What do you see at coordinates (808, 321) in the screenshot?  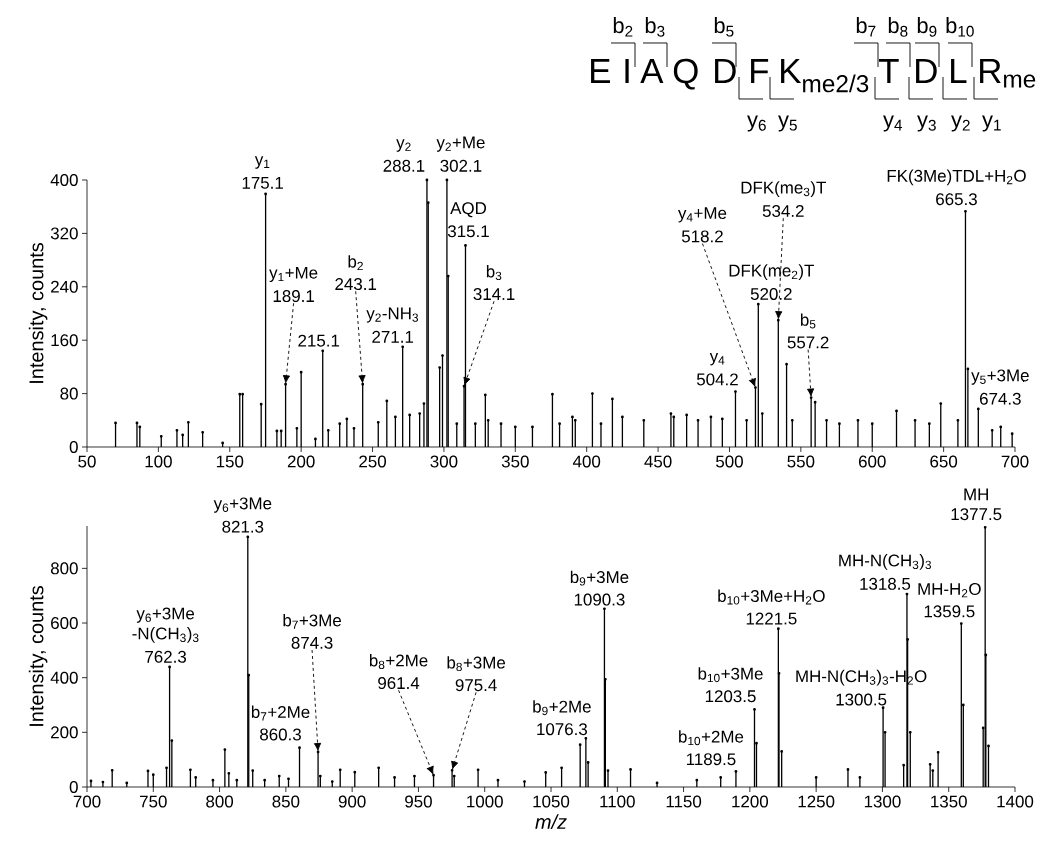 I see `annotation: b$_{5}$` at bounding box center [808, 321].